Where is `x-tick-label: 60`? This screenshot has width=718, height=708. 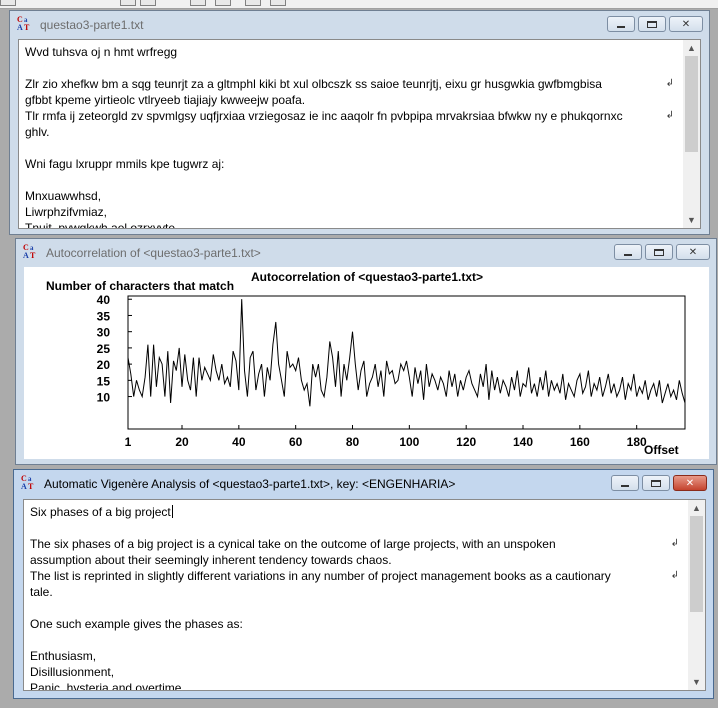
x-tick-label: 60 is located at coordinates (296, 442).